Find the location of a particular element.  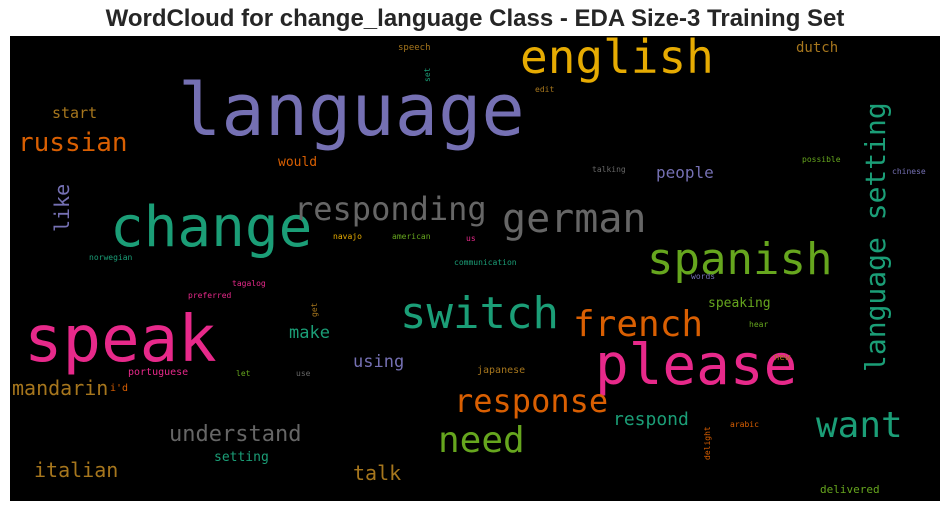

word-language-setting: language setting is located at coordinates (875, 237).